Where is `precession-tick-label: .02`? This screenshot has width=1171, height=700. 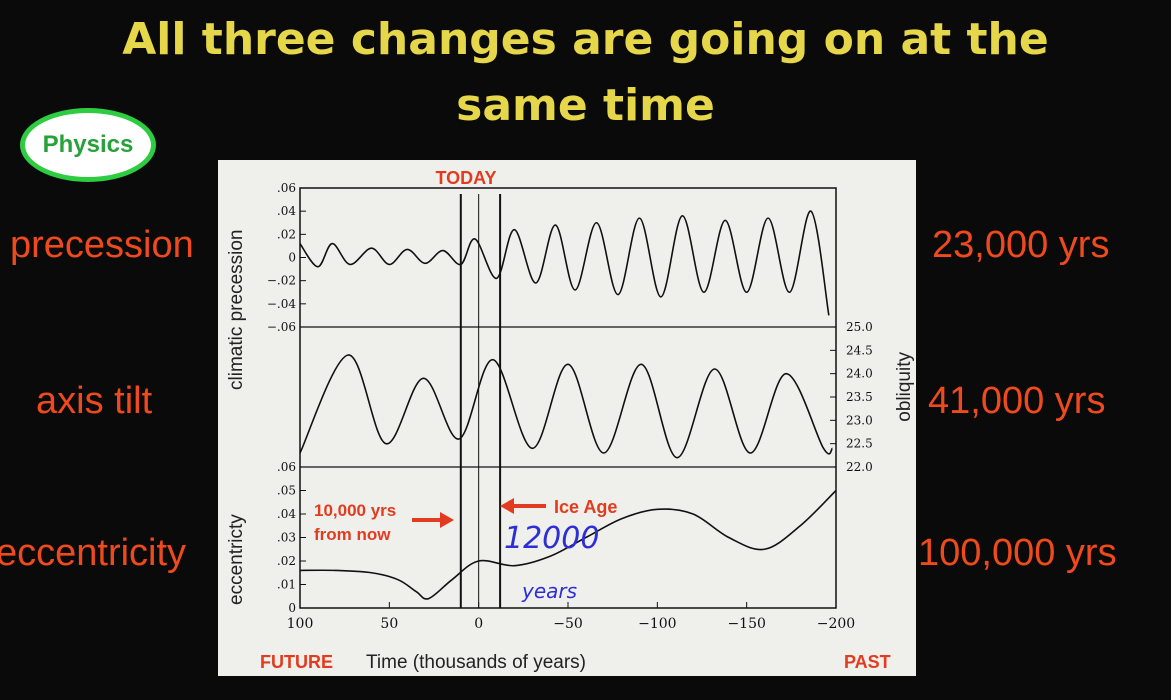 precession-tick-label: .02 is located at coordinates (286, 234).